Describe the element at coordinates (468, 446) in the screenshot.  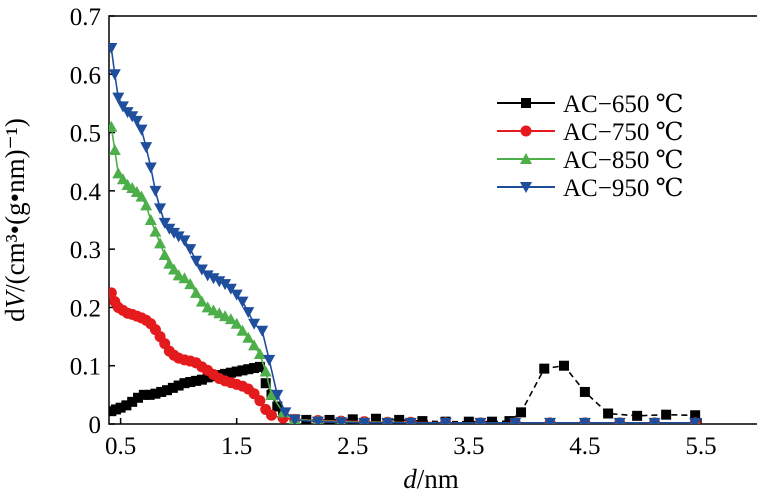
I see `x-tick-label: 3.5` at that location.